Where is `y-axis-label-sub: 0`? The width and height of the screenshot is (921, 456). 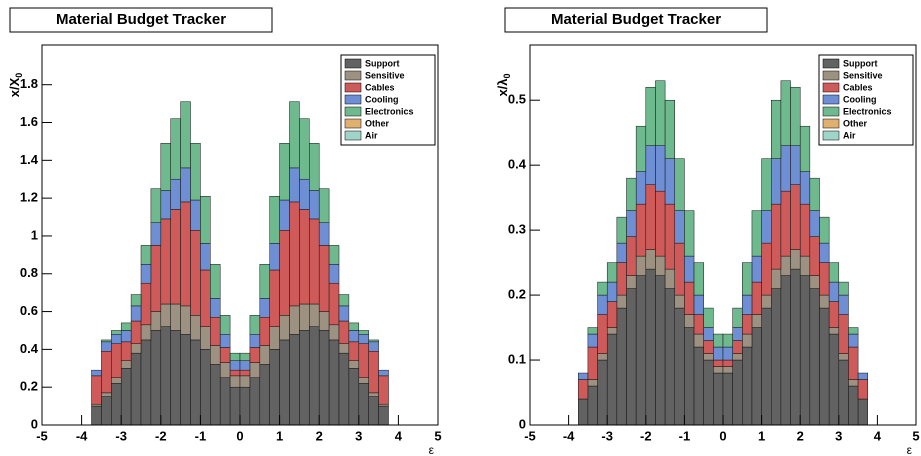 y-axis-label-sub: 0 is located at coordinates (507, 75).